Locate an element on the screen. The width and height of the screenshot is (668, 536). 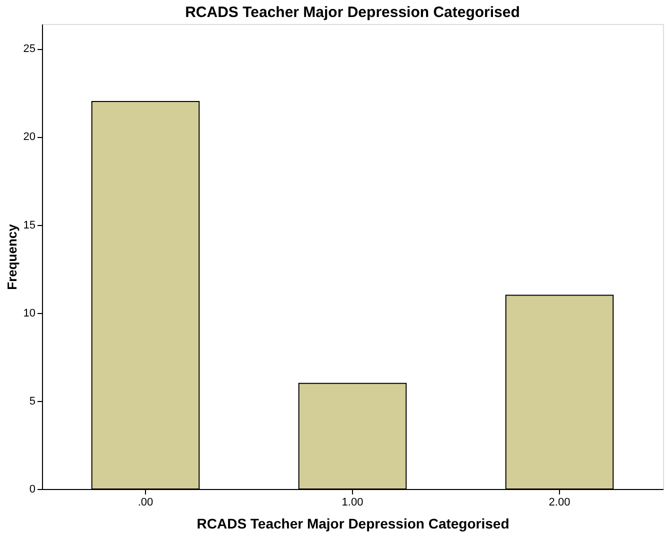
x-axis-title: RCADS Teacher Major Depression Categorised is located at coordinates (353, 524).